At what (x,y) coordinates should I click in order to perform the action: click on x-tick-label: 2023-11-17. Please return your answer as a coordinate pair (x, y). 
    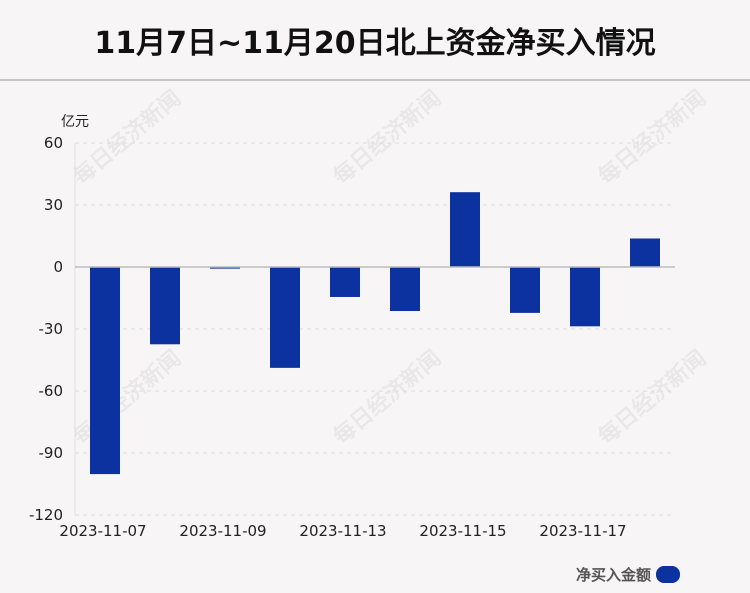
    Looking at the image, I should click on (582, 531).